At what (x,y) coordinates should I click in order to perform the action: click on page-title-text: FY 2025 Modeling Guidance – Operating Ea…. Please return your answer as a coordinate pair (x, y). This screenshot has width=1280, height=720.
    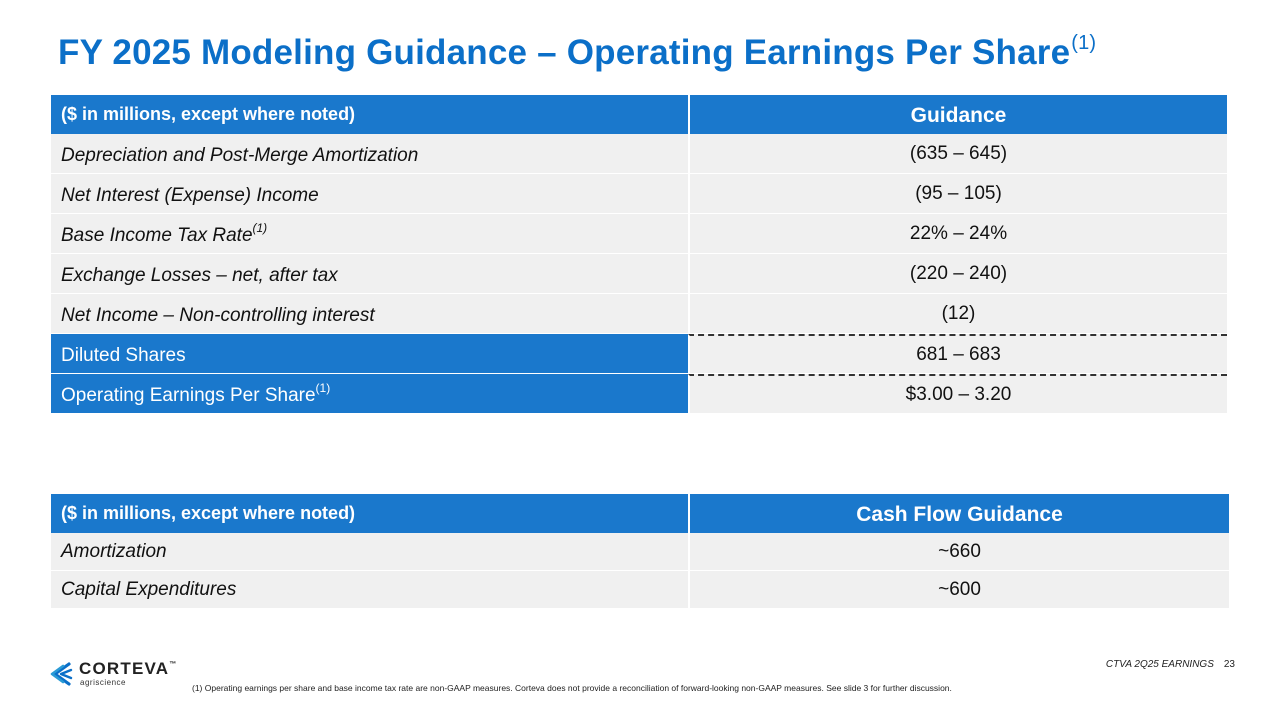
    Looking at the image, I should click on (564, 52).